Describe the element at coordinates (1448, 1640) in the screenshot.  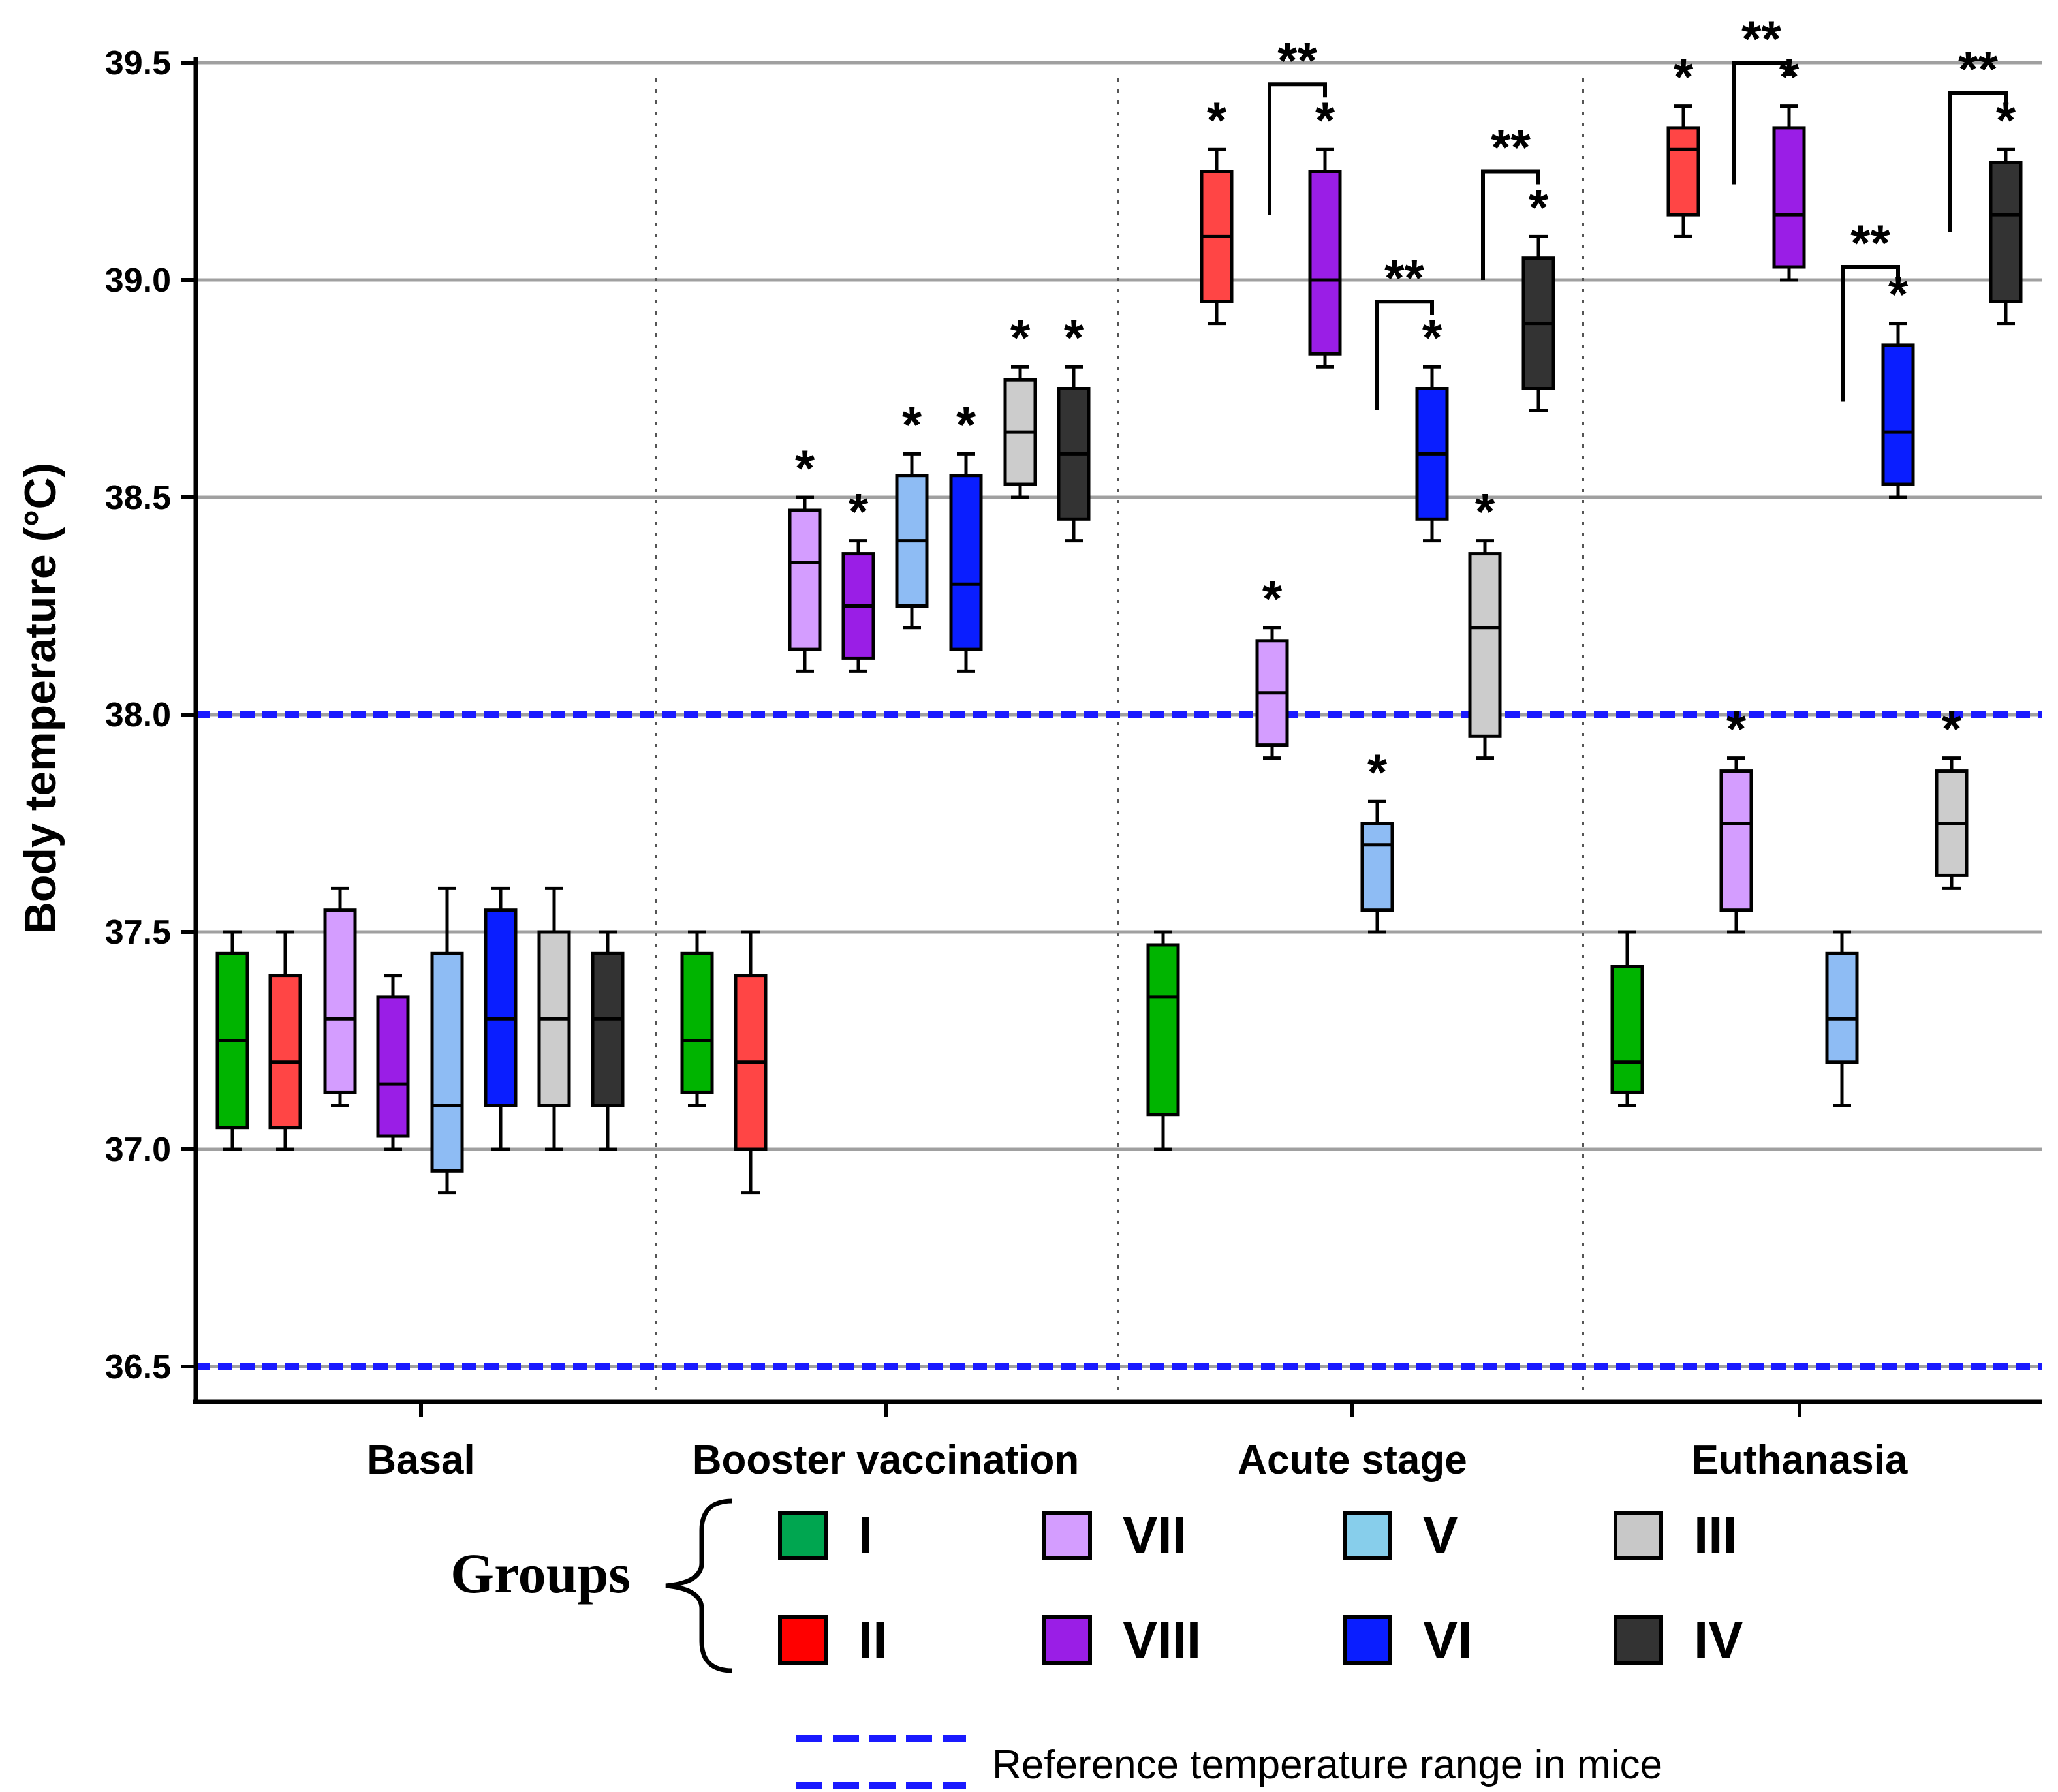
I see `legend-label: VI` at that location.